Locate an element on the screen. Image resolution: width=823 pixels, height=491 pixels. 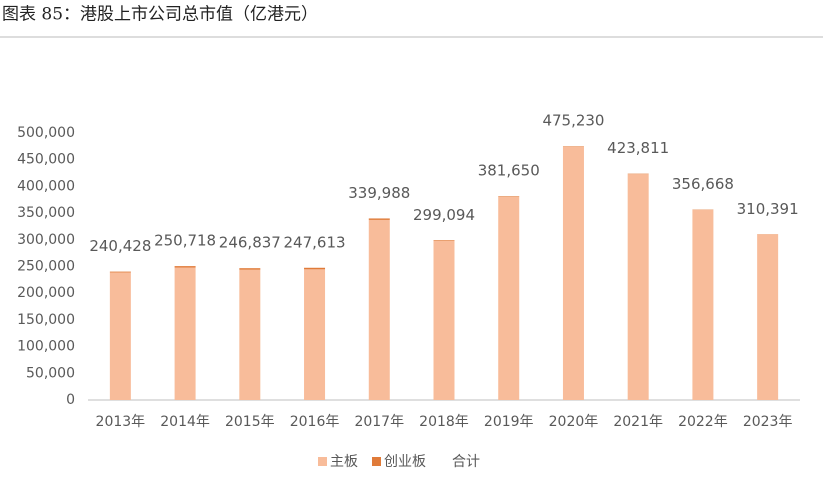
chart-title: 图表 85：港股上市公司总市值（亿港元） is located at coordinates (160, 15).